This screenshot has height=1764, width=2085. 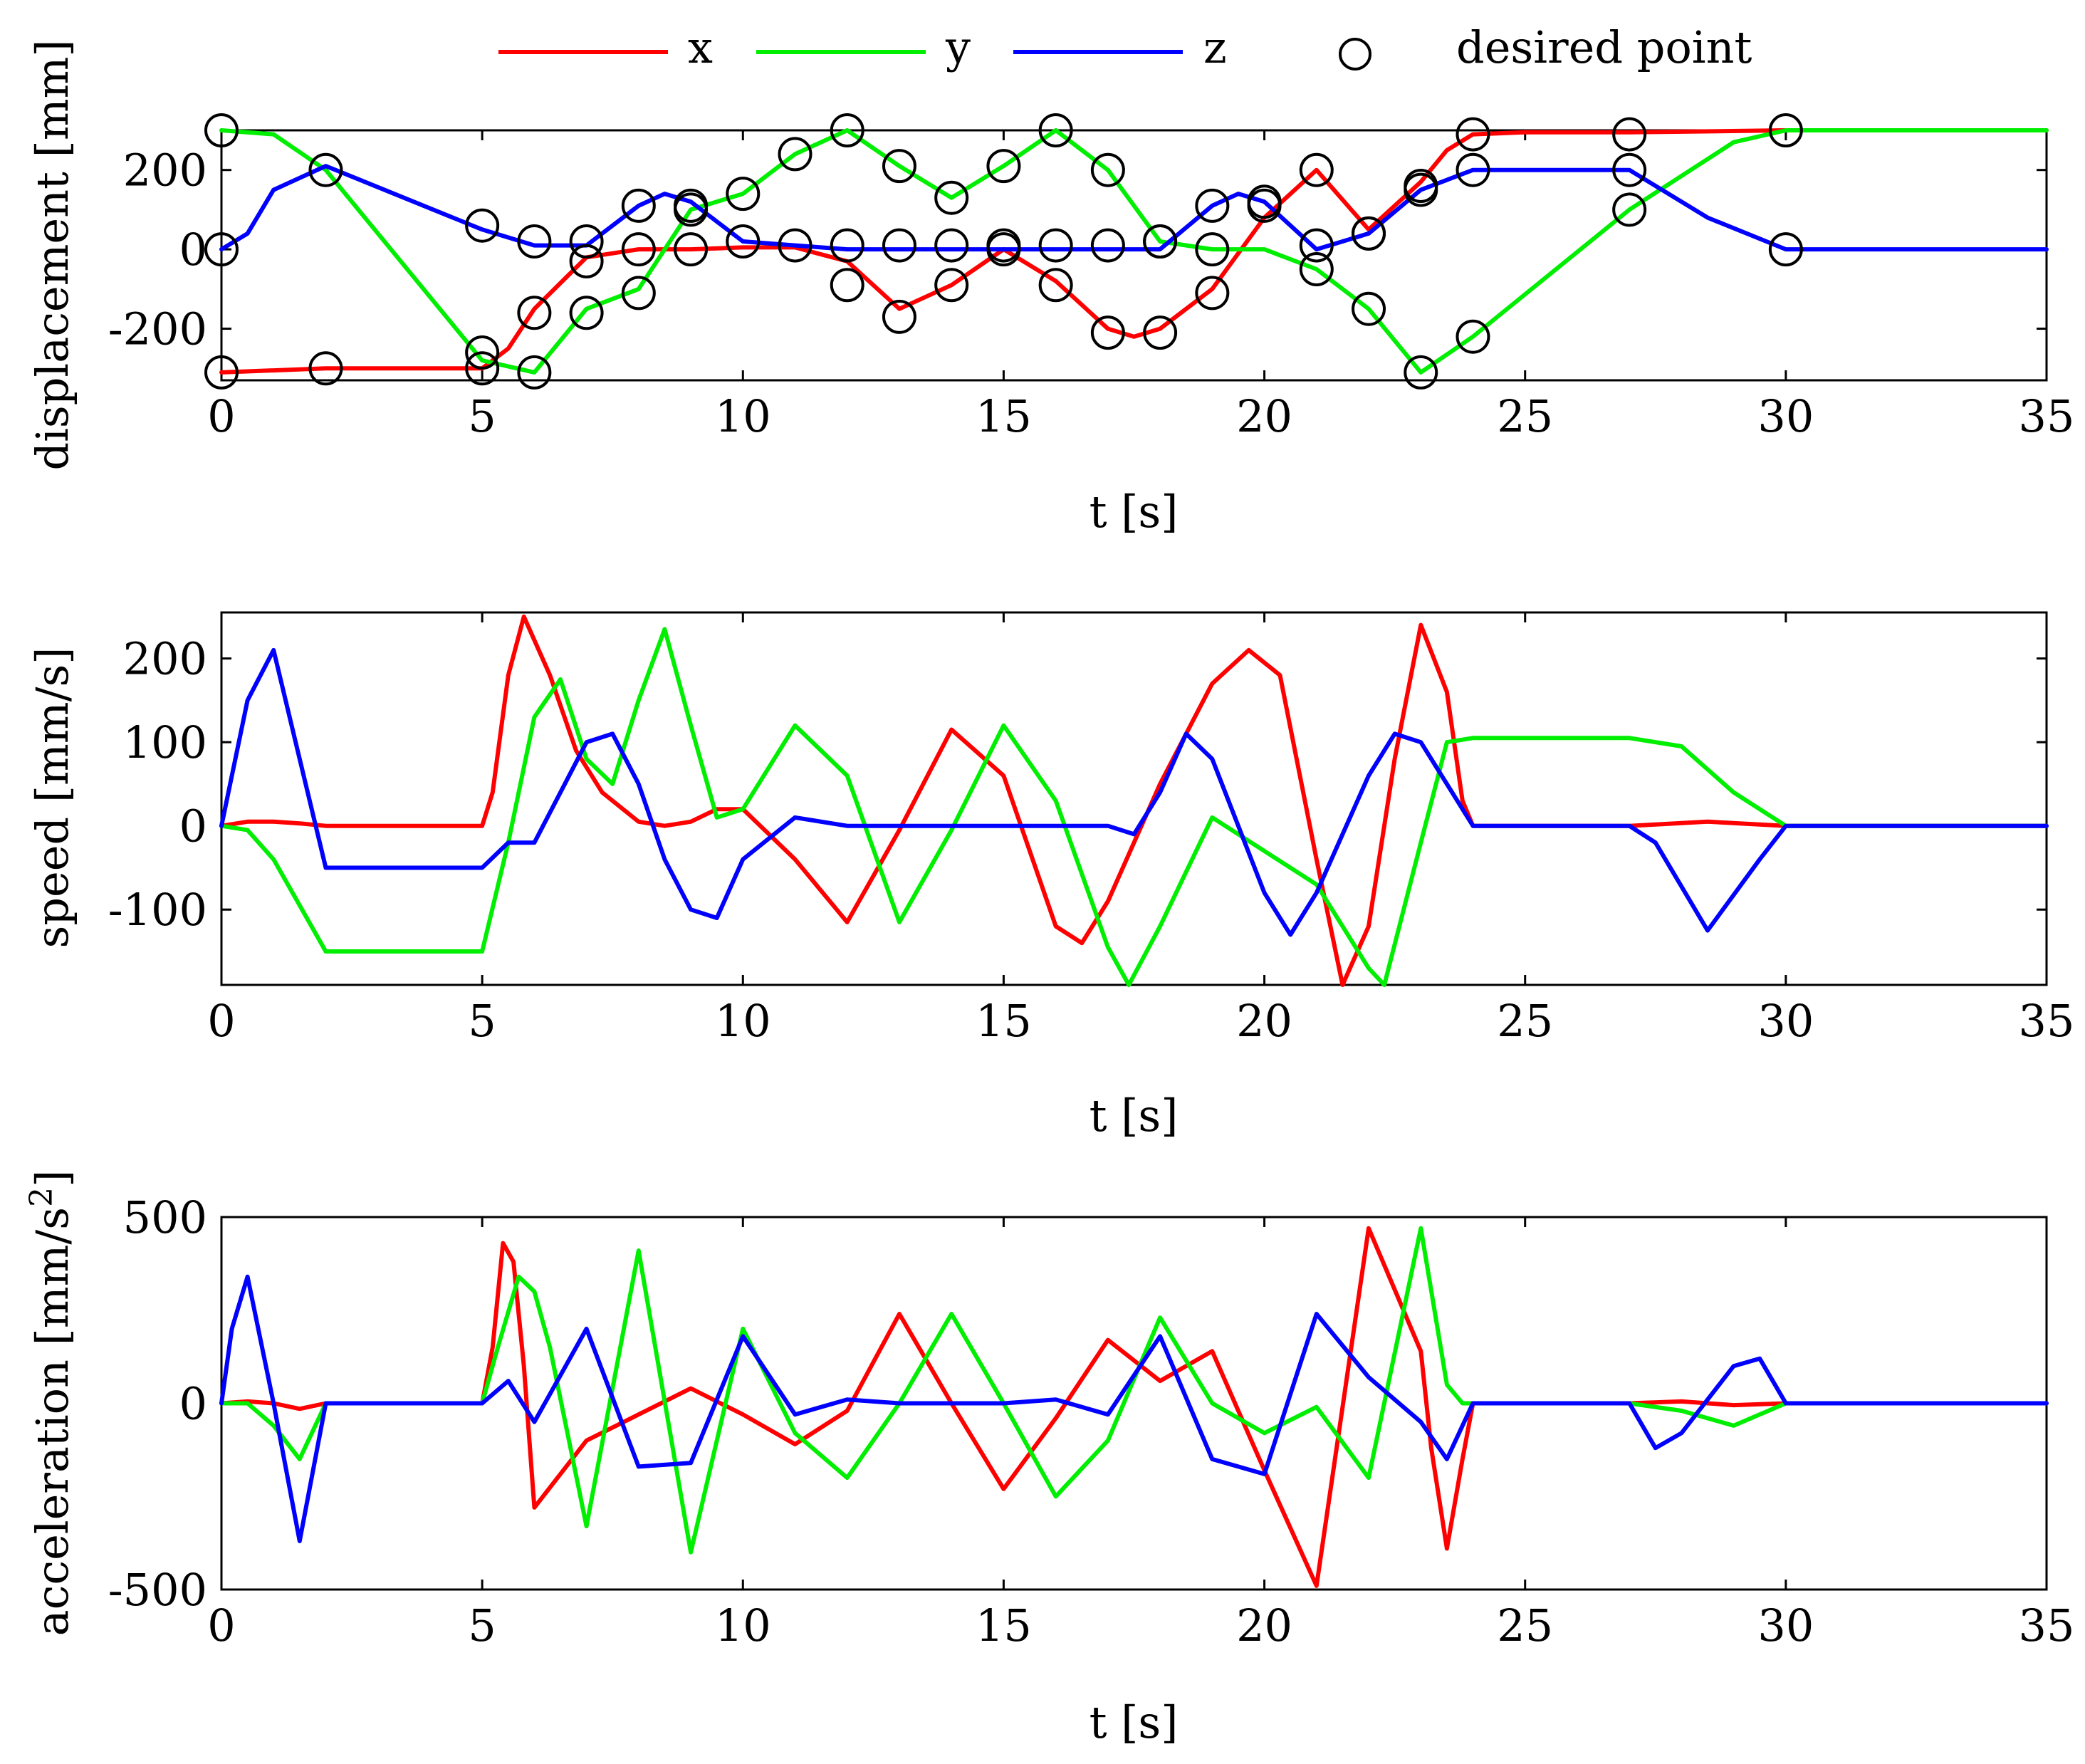 What do you see at coordinates (482, 1021) in the screenshot?
I see `speed-xtick-label: 5` at bounding box center [482, 1021].